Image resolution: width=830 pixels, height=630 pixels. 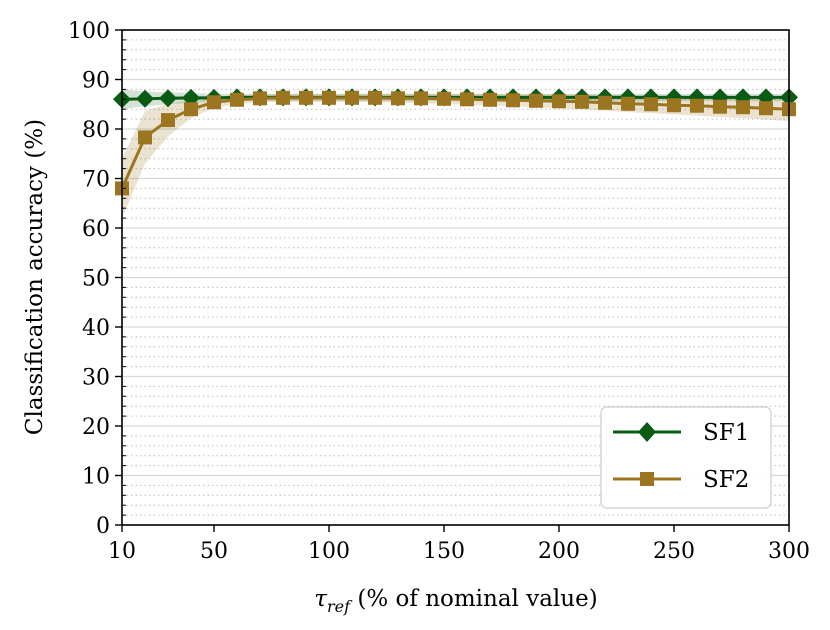 I want to click on x-tick-label: 300, so click(x=789, y=551).